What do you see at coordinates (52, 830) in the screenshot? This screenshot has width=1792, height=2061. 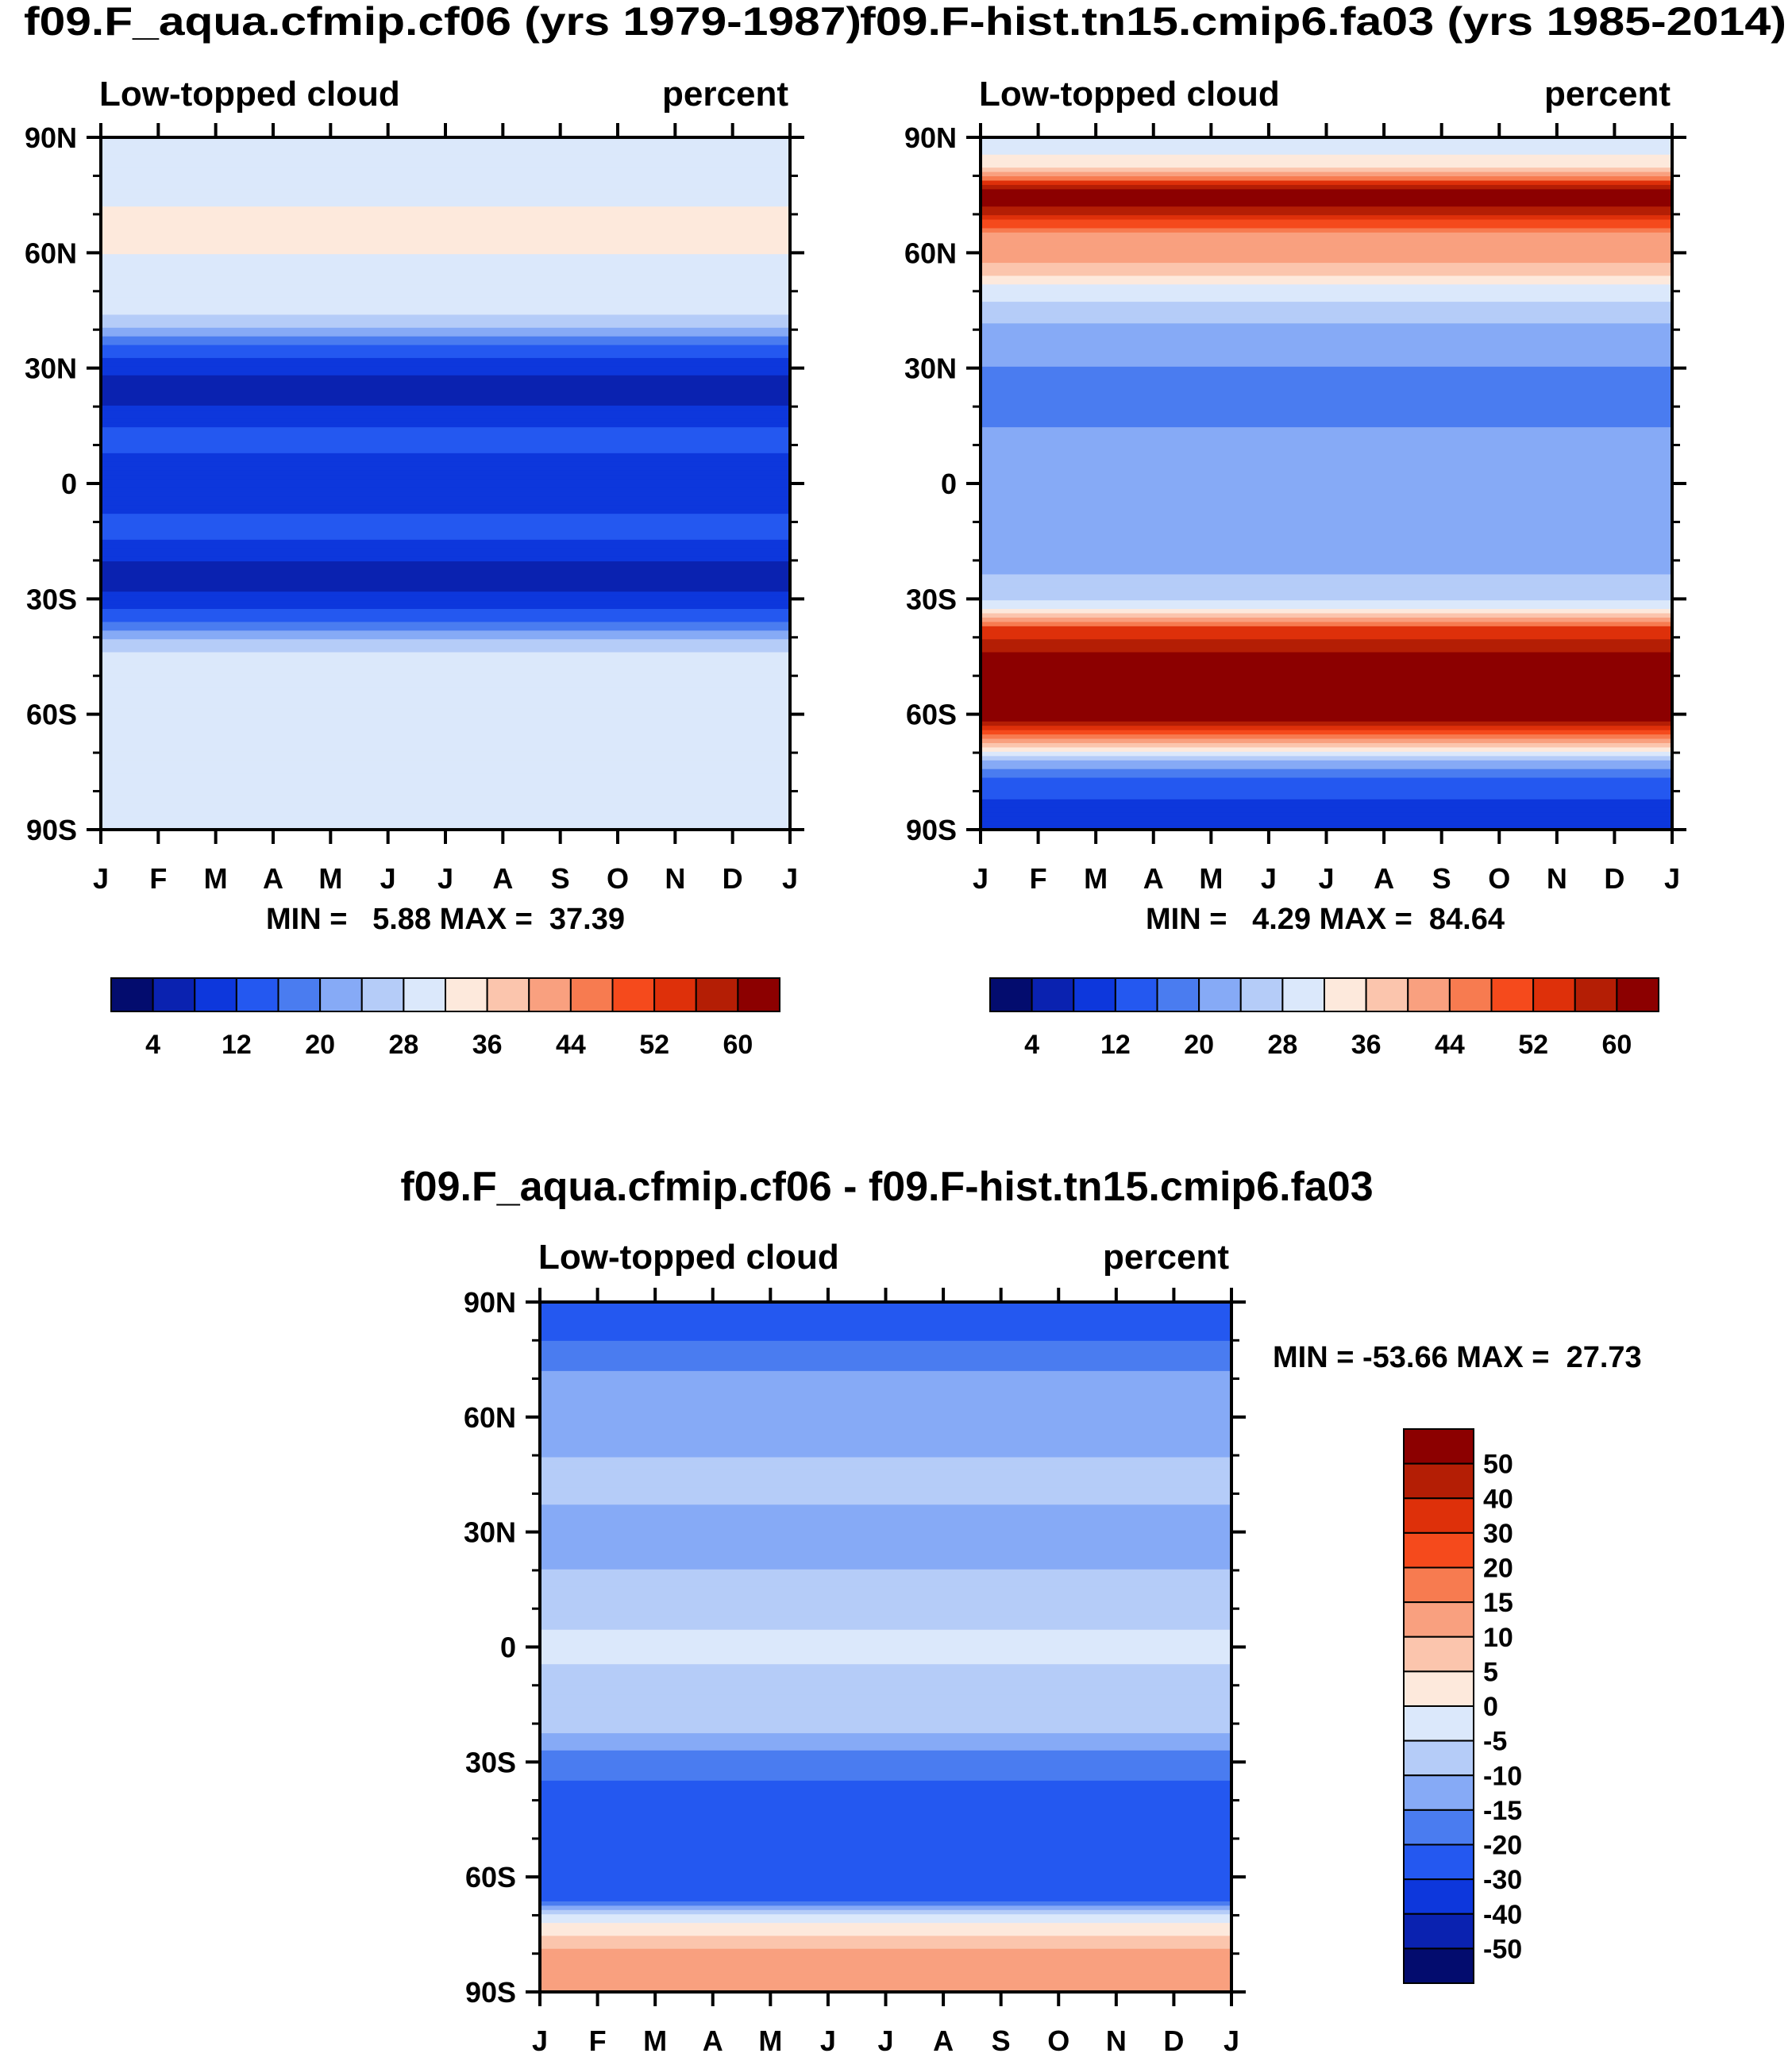 I see `y-tick-label: 90S` at bounding box center [52, 830].